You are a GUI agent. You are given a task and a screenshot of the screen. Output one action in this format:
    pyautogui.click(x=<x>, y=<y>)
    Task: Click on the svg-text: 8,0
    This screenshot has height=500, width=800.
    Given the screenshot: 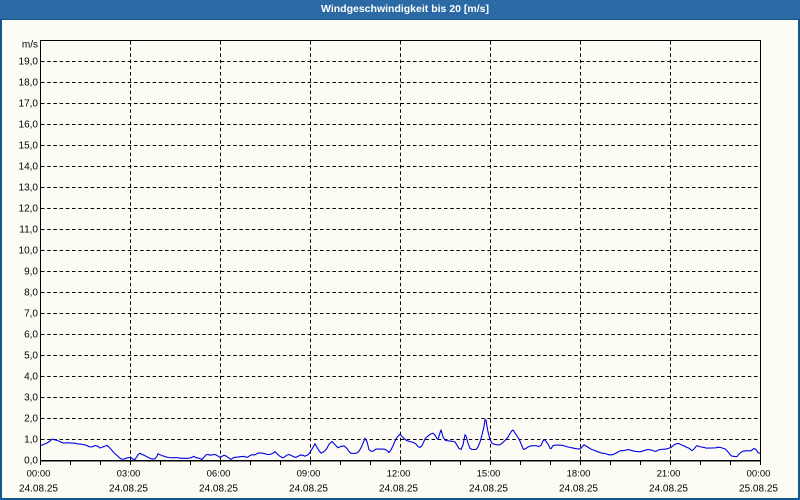 What is the action you would take?
    pyautogui.click(x=31, y=293)
    